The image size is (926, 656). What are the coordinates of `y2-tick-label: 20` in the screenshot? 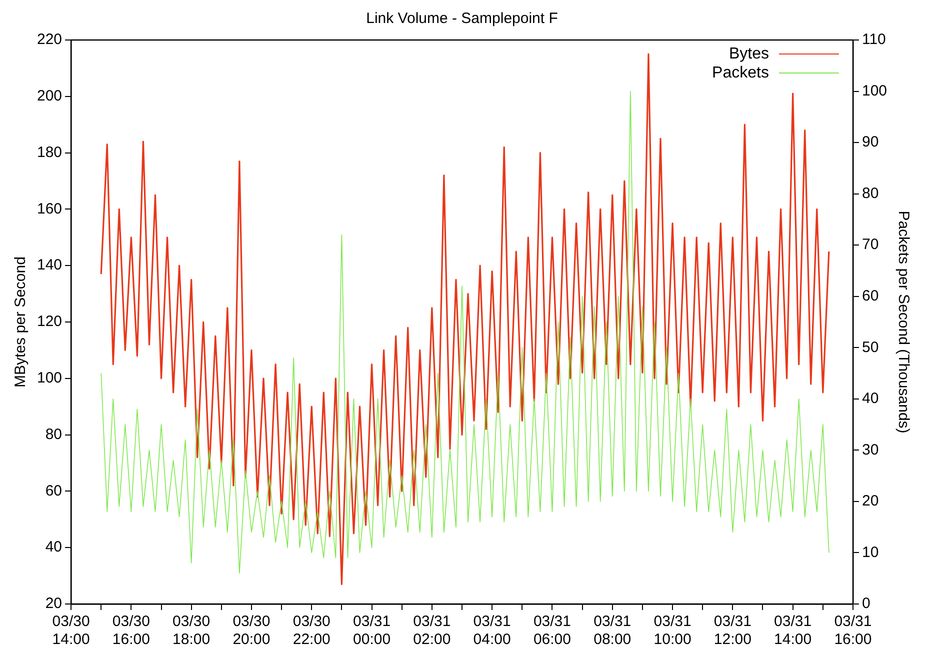 It's located at (870, 501).